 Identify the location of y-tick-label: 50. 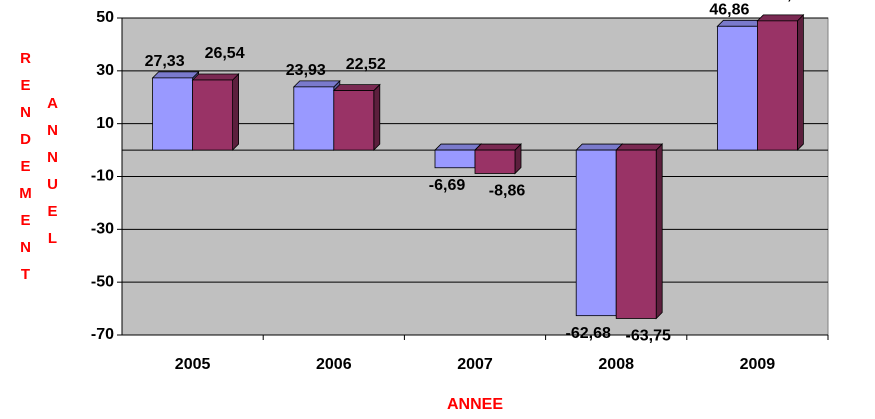
(105, 17).